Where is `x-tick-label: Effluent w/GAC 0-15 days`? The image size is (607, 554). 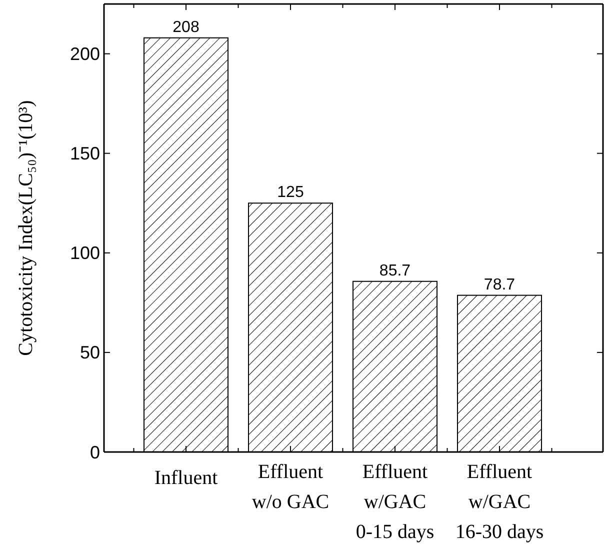
x-tick-label: Effluent w/GAC 0-15 days is located at coordinates (395, 502).